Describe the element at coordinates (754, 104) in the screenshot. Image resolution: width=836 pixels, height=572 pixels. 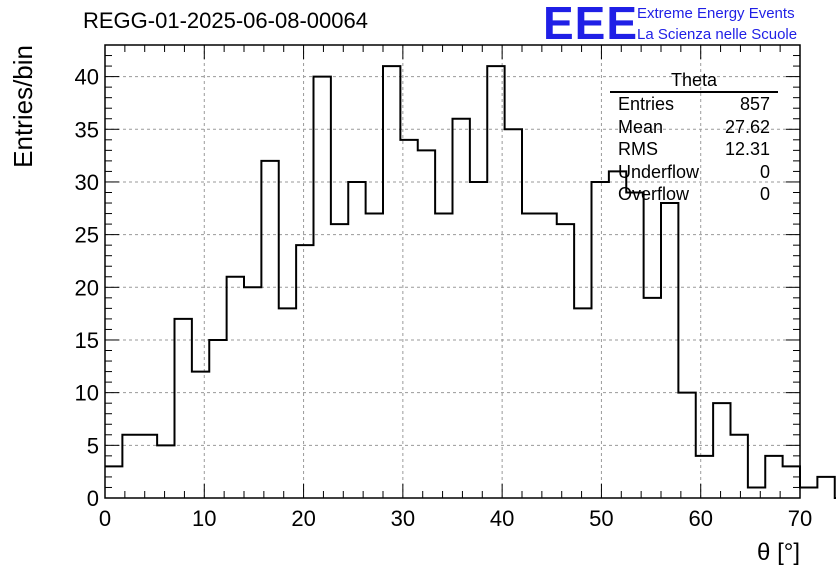
I see `stats-value: 857` at that location.